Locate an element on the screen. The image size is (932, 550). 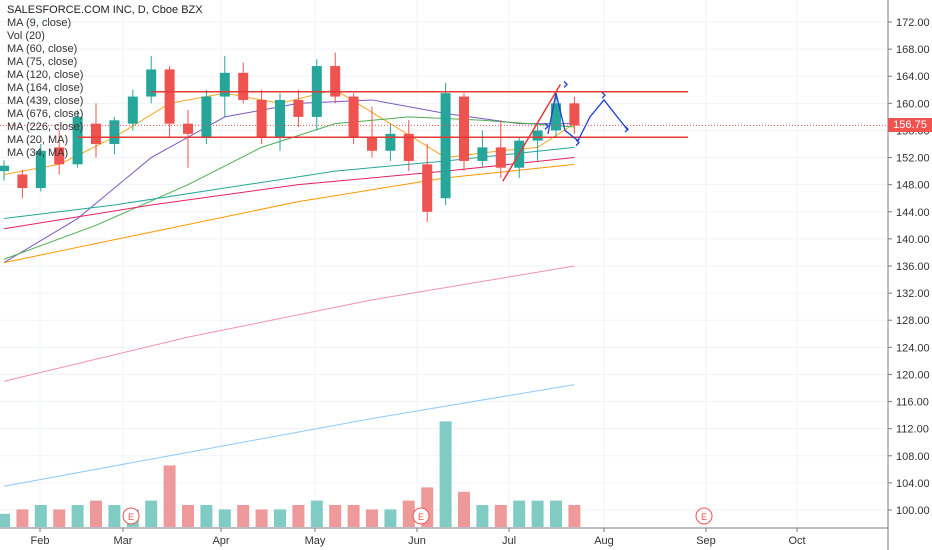
y-tick-label: 104.00 is located at coordinates (913, 484).